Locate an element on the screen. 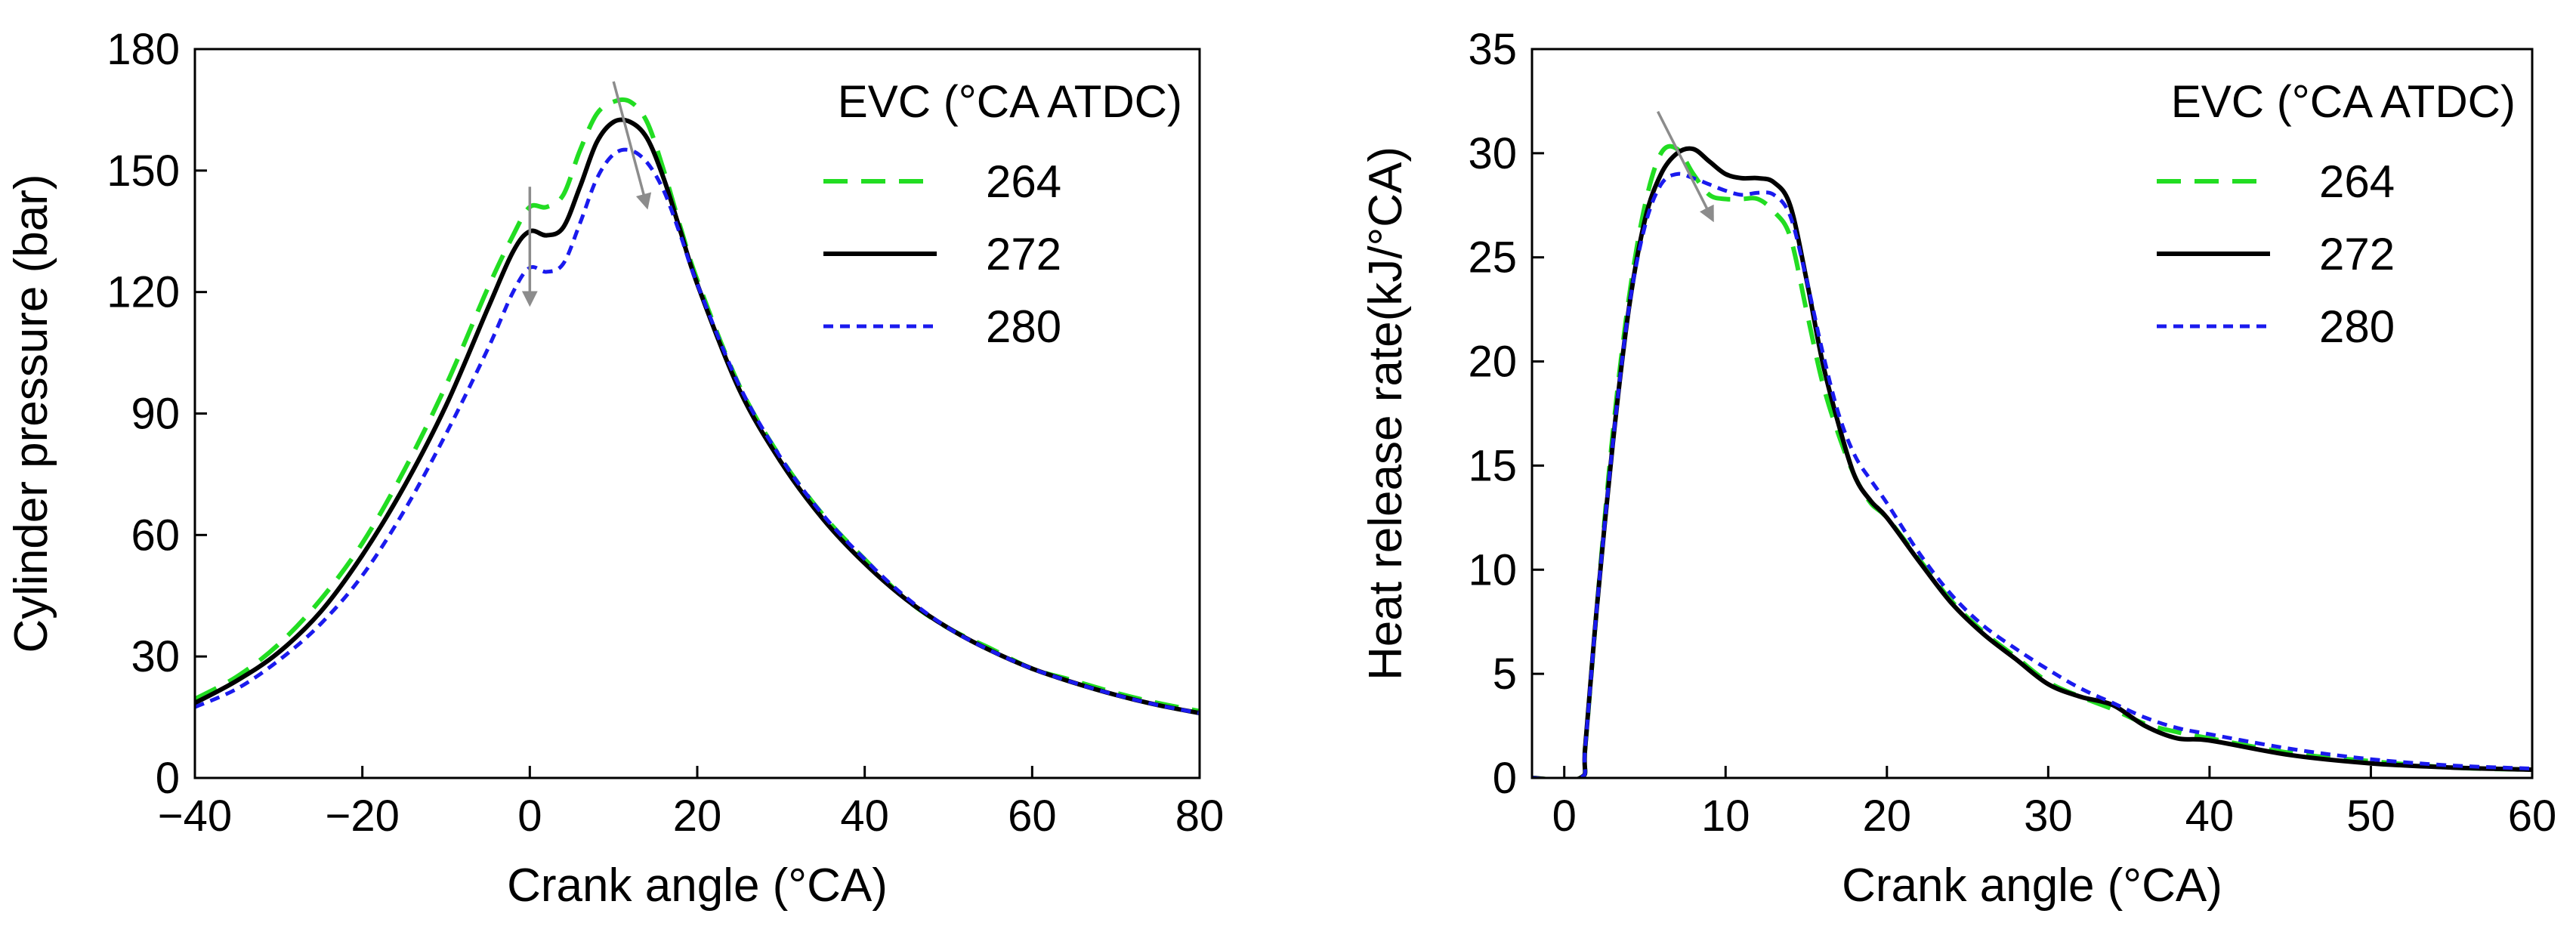 This screenshot has height=929, width=2576. y-axis-title: Cylinder pressure (bar) is located at coordinates (31, 414).